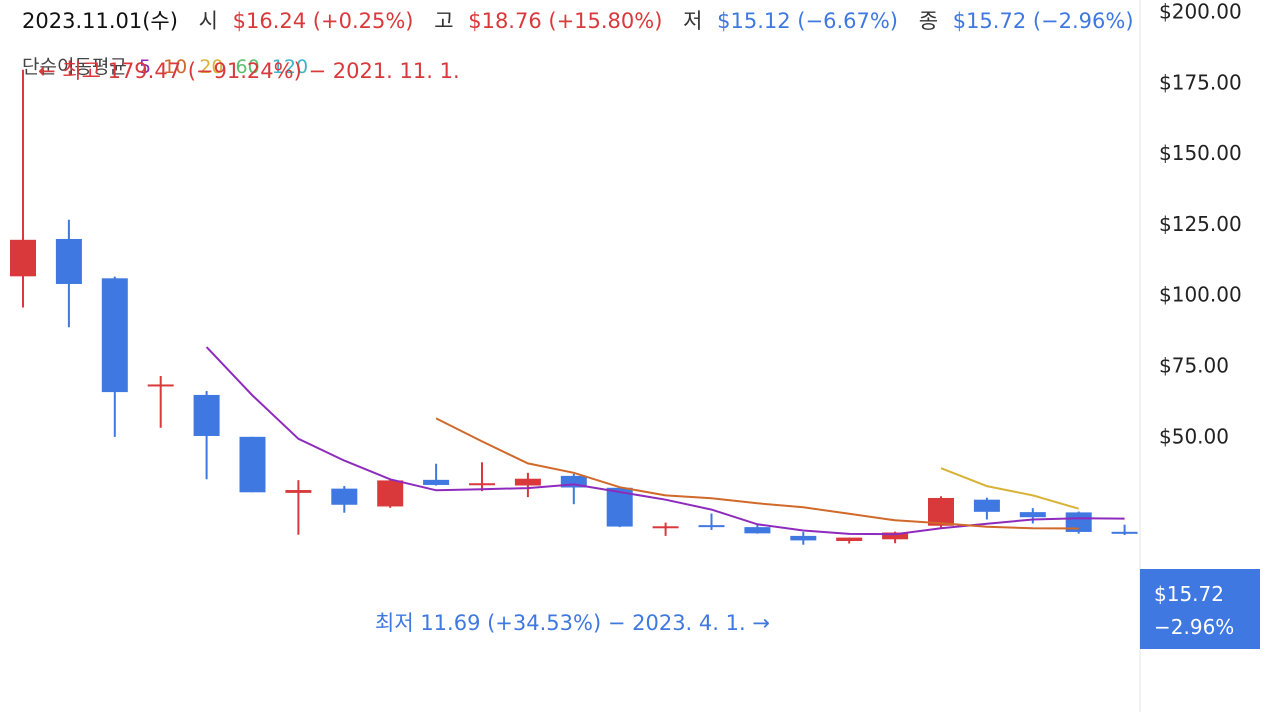 The image size is (1268, 712). Describe the element at coordinates (928, 21) in the screenshot. I see `close-label: 종` at that location.